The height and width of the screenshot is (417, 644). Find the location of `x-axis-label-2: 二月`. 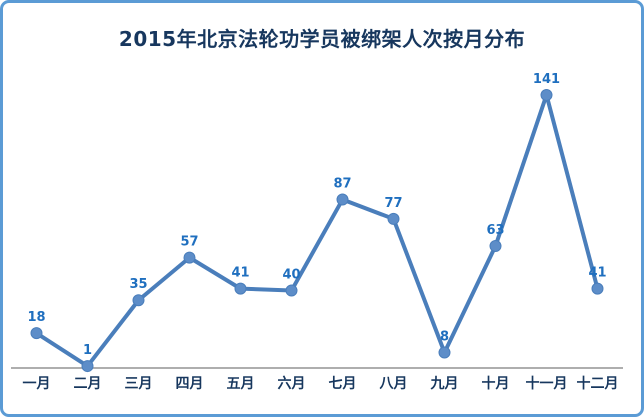

x-axis-label-2: 二月 is located at coordinates (88, 384).